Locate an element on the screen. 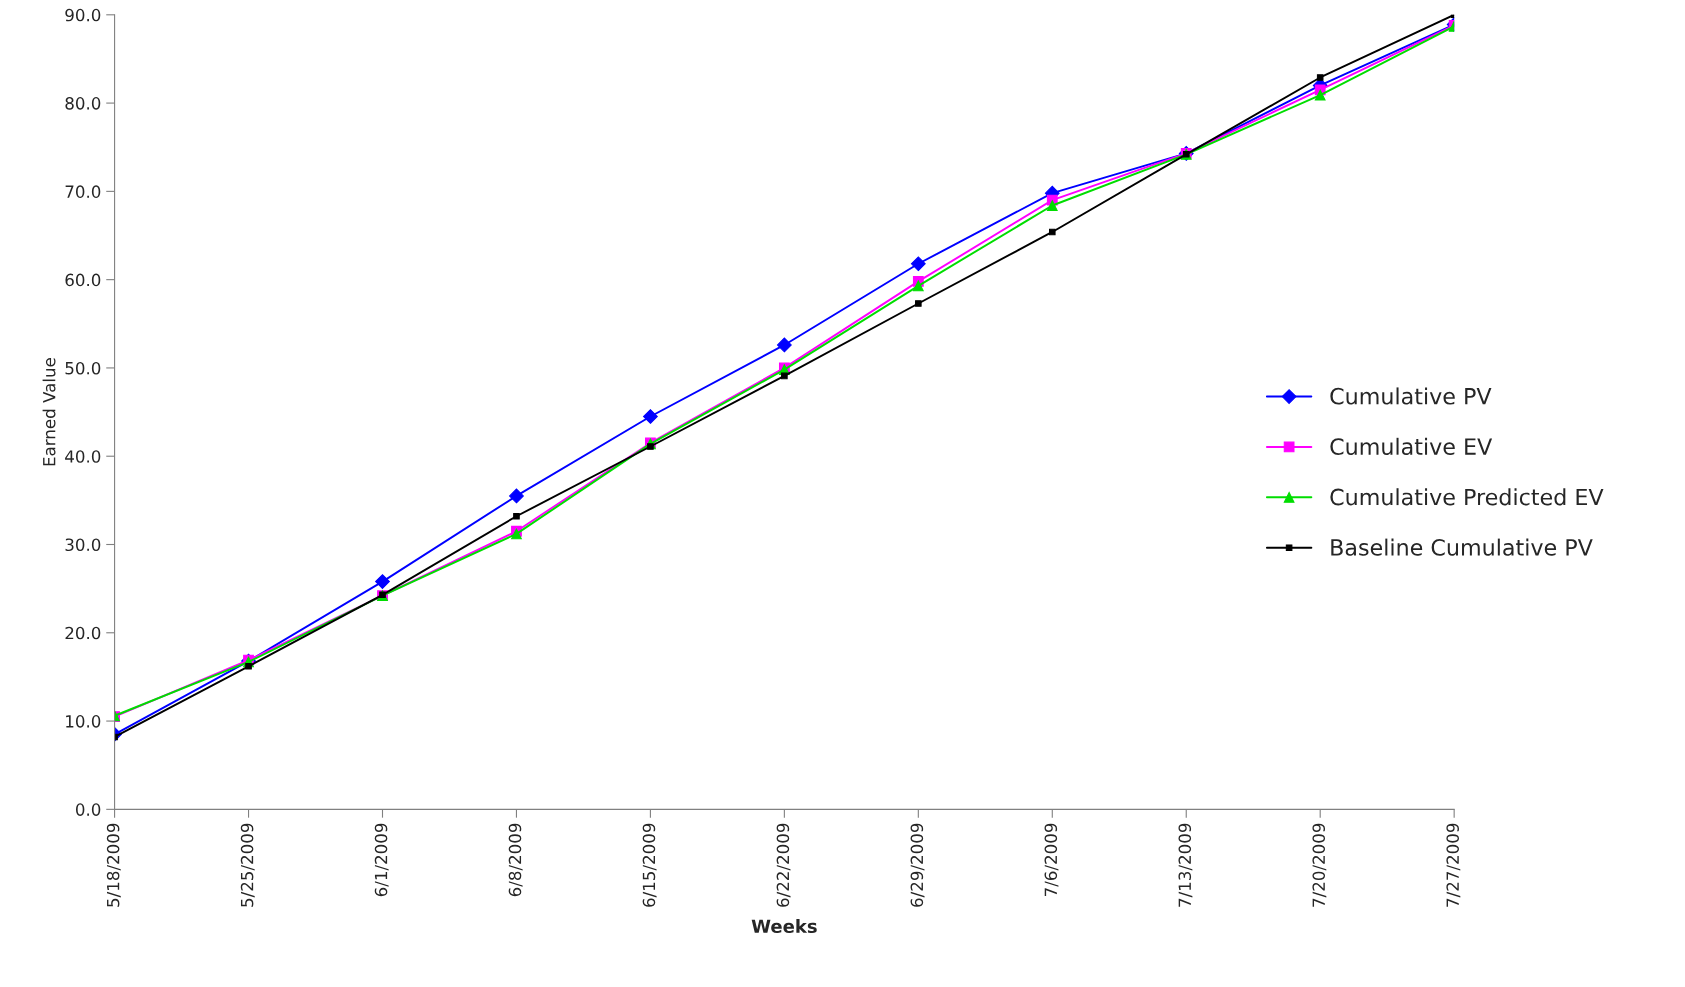 The image size is (1685, 987). y-tick-label: 40.0 is located at coordinates (83, 456).